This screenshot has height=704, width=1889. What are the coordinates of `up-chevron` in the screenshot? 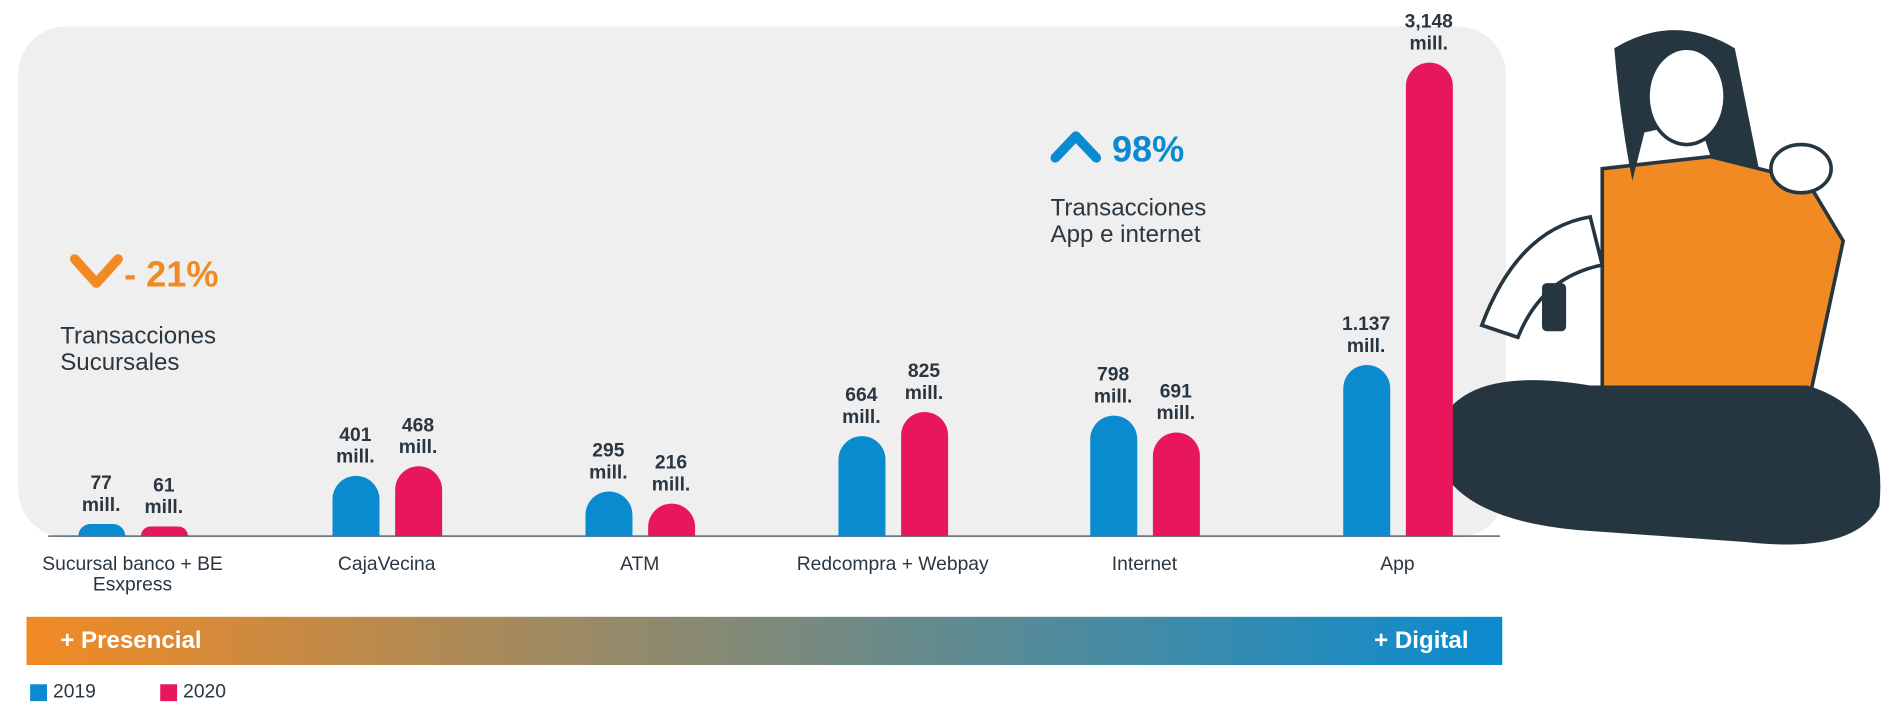 It's located at (1076, 147).